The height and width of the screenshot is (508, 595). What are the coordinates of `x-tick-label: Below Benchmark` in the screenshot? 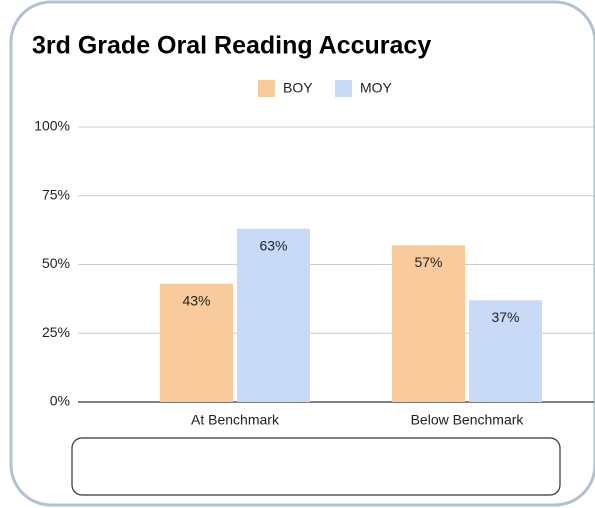 It's located at (468, 420).